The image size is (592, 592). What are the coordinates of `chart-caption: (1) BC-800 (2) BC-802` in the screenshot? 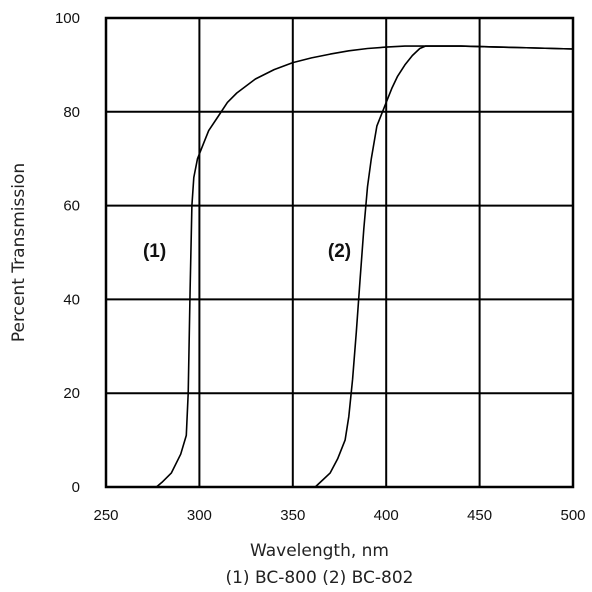 It's located at (319, 578).